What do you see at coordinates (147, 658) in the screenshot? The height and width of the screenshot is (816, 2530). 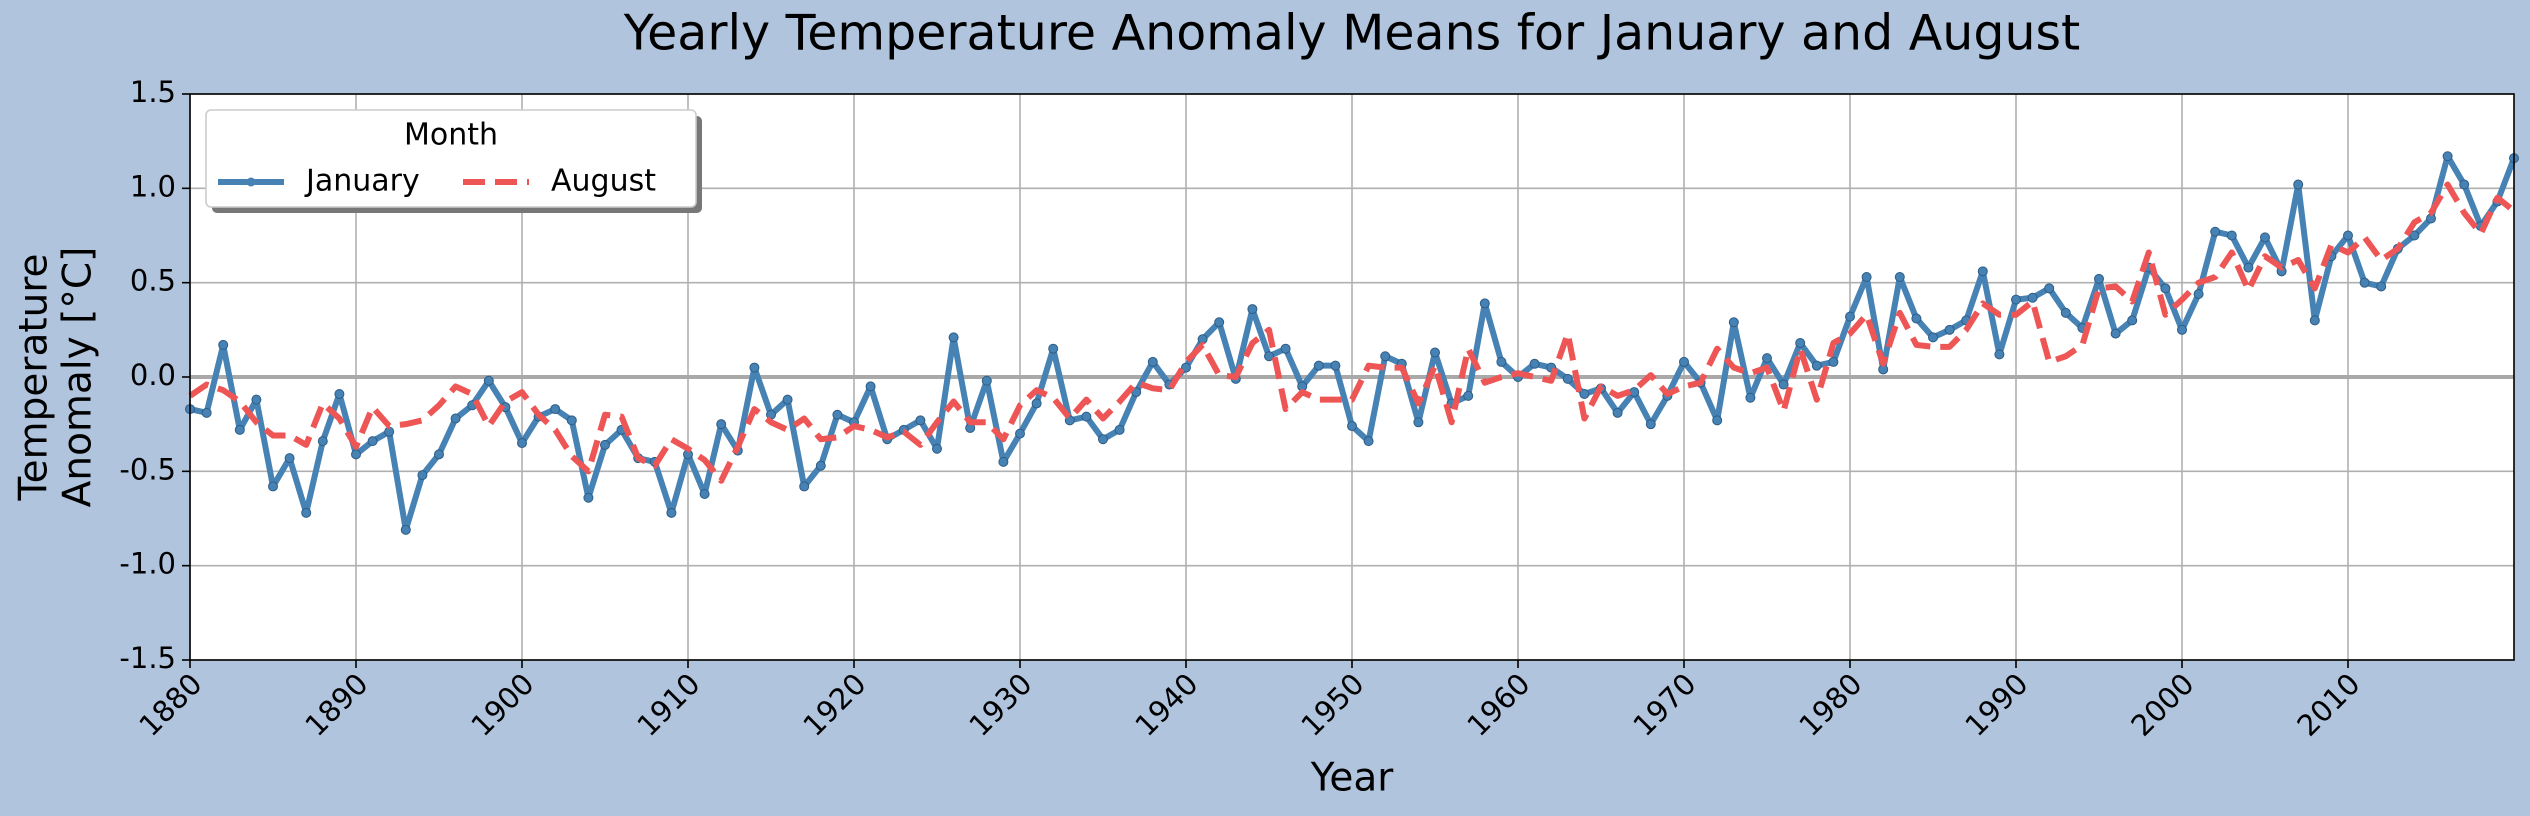 I see `y-tick-label: -1.5` at bounding box center [147, 658].